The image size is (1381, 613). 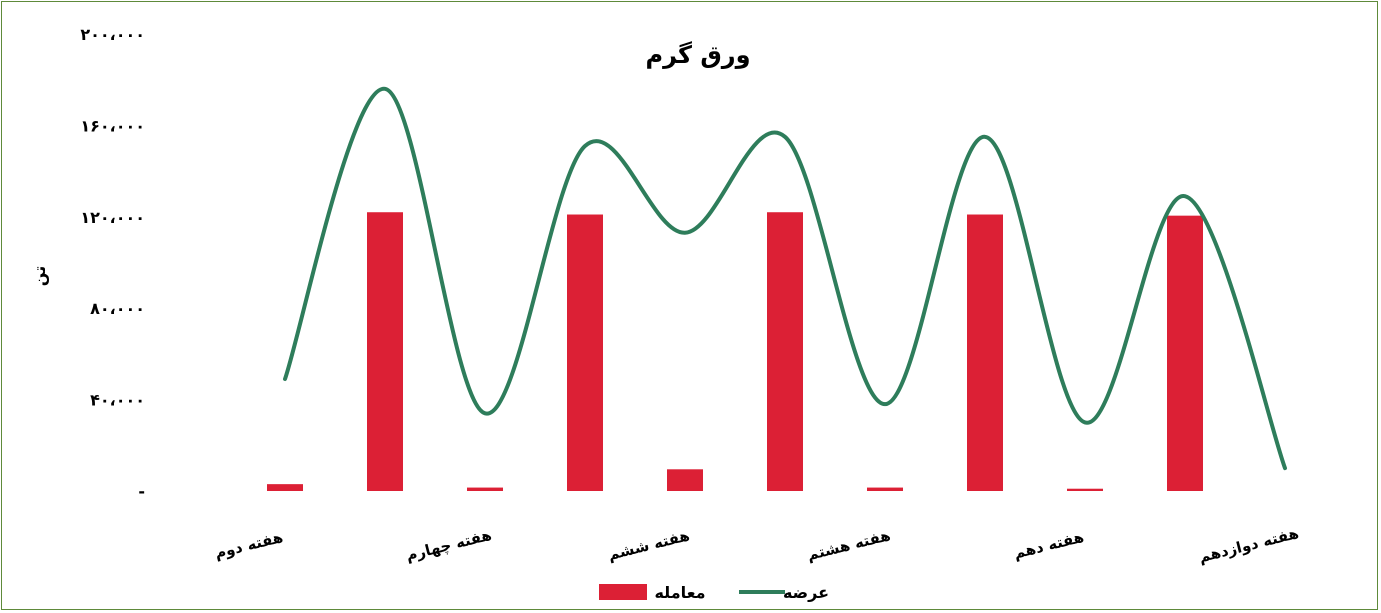 What do you see at coordinates (714, 592) in the screenshot?
I see `legend: معامله عرضه` at bounding box center [714, 592].